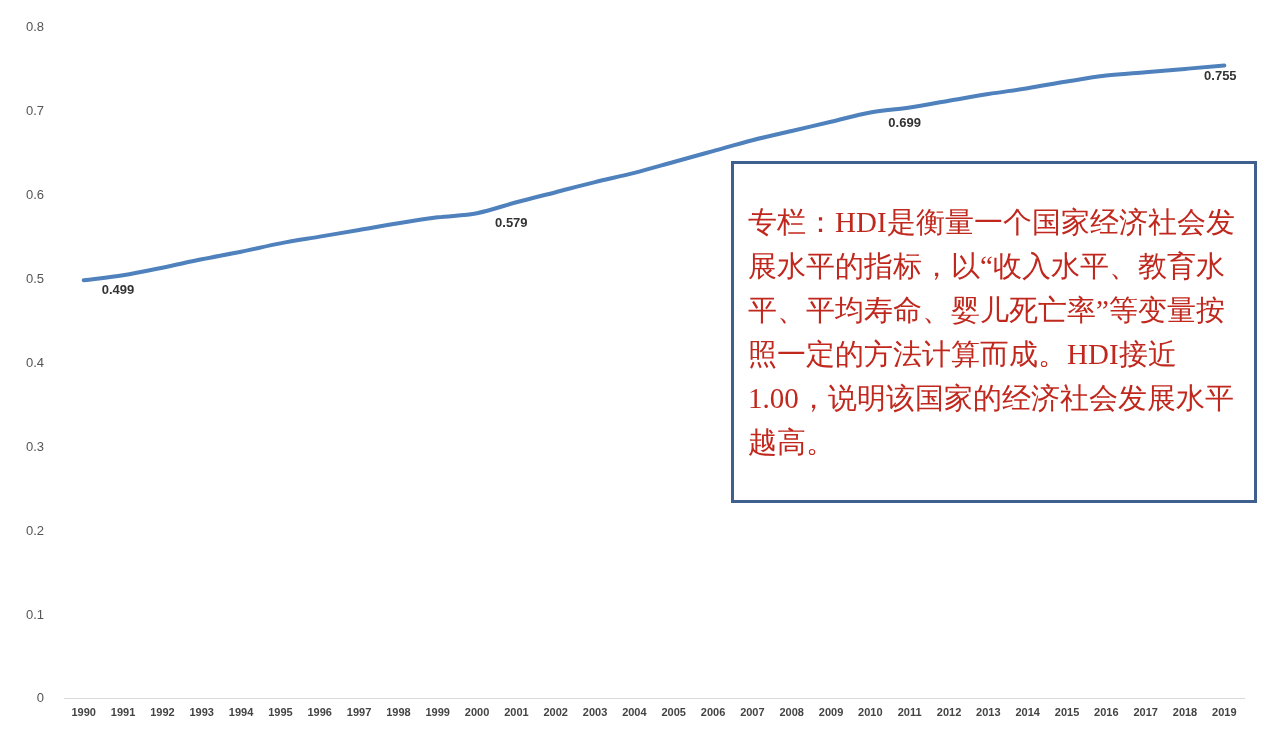  I want to click on x-tick-label: 2012, so click(949, 712).